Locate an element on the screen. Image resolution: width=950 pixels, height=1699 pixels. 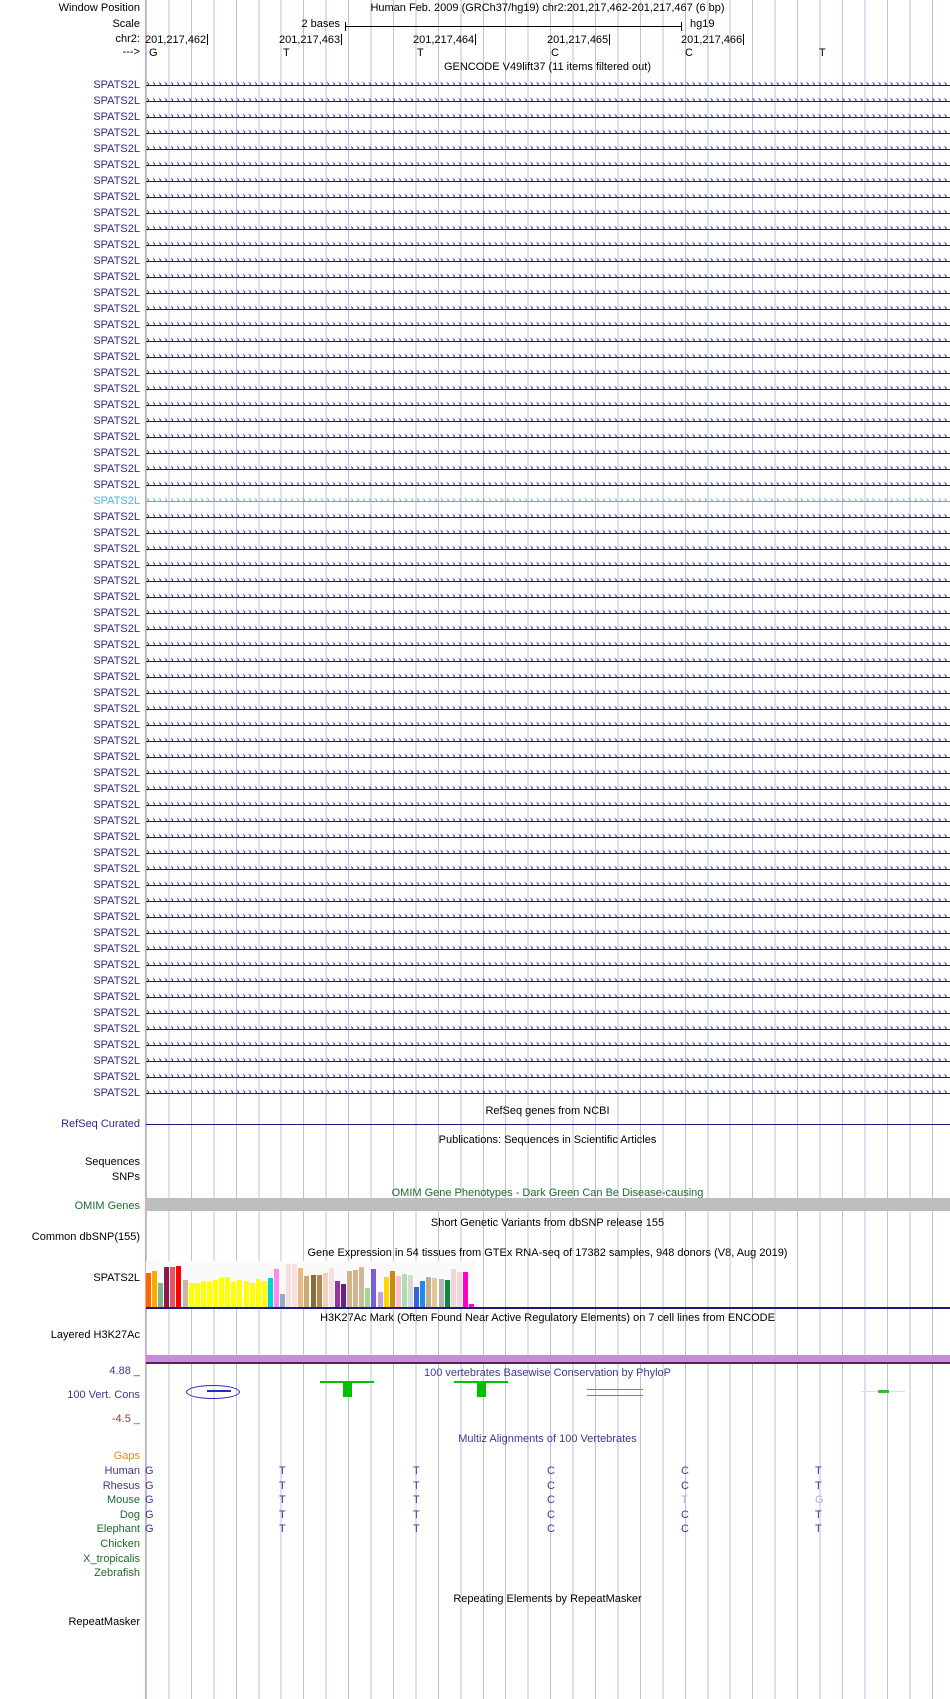
multiz-species-row: Rhesus G T T C C T is located at coordinates (475, 1486).